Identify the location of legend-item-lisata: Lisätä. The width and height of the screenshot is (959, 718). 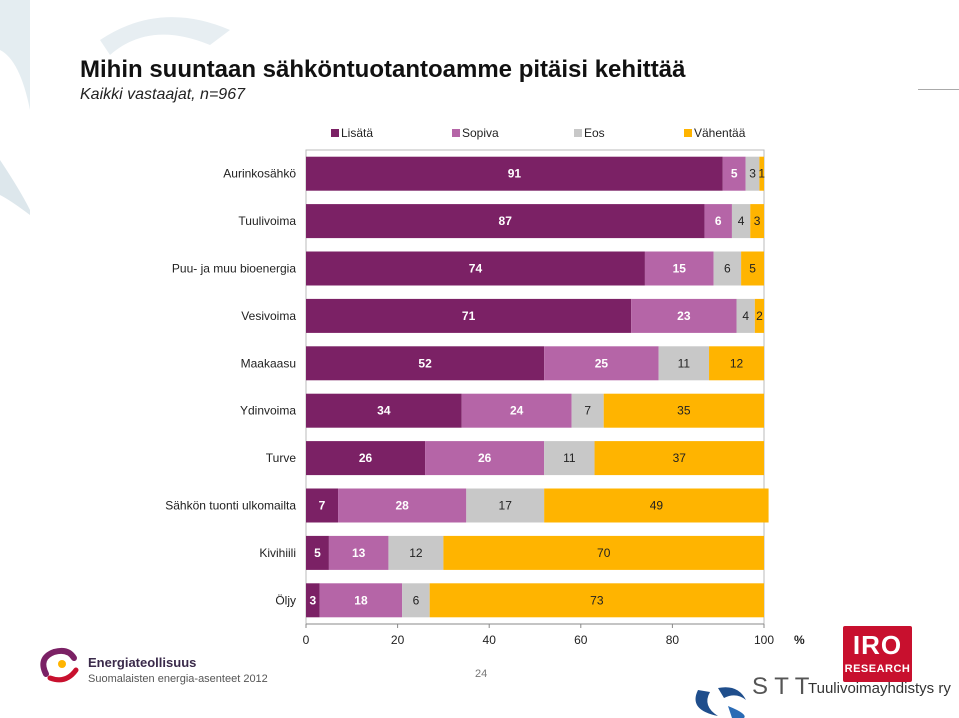
(352, 133).